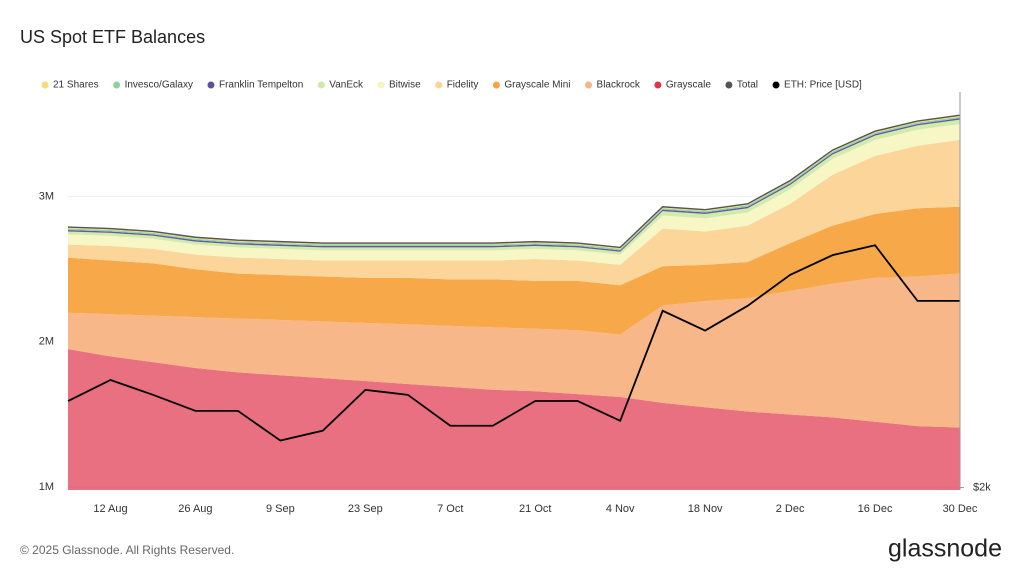 Image resolution: width=1024 pixels, height=576 pixels. I want to click on x-tick-label: 7 Oct, so click(450, 509).